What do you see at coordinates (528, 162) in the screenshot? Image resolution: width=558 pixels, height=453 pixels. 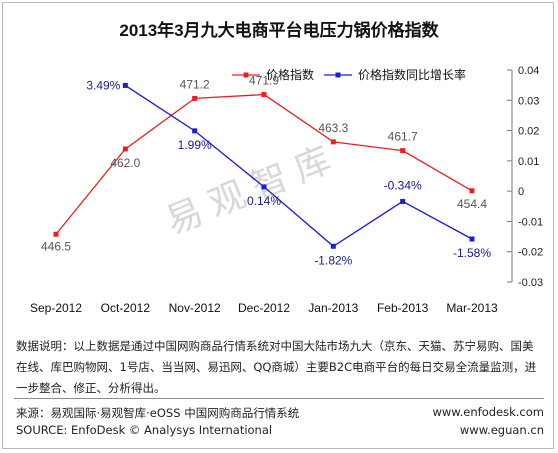 I see `right-axis-tick-label: 0.01` at bounding box center [528, 162].